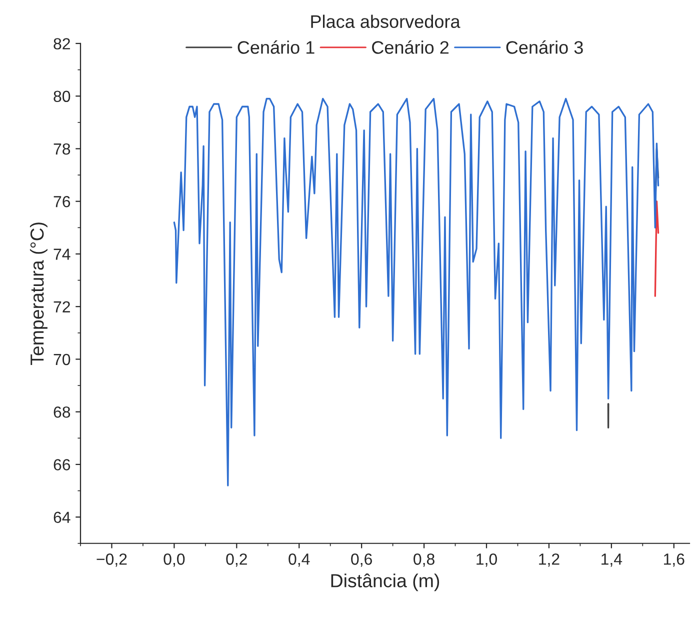  What do you see at coordinates (385, 583) in the screenshot?
I see `x-axis-title: Distância (m)` at bounding box center [385, 583].